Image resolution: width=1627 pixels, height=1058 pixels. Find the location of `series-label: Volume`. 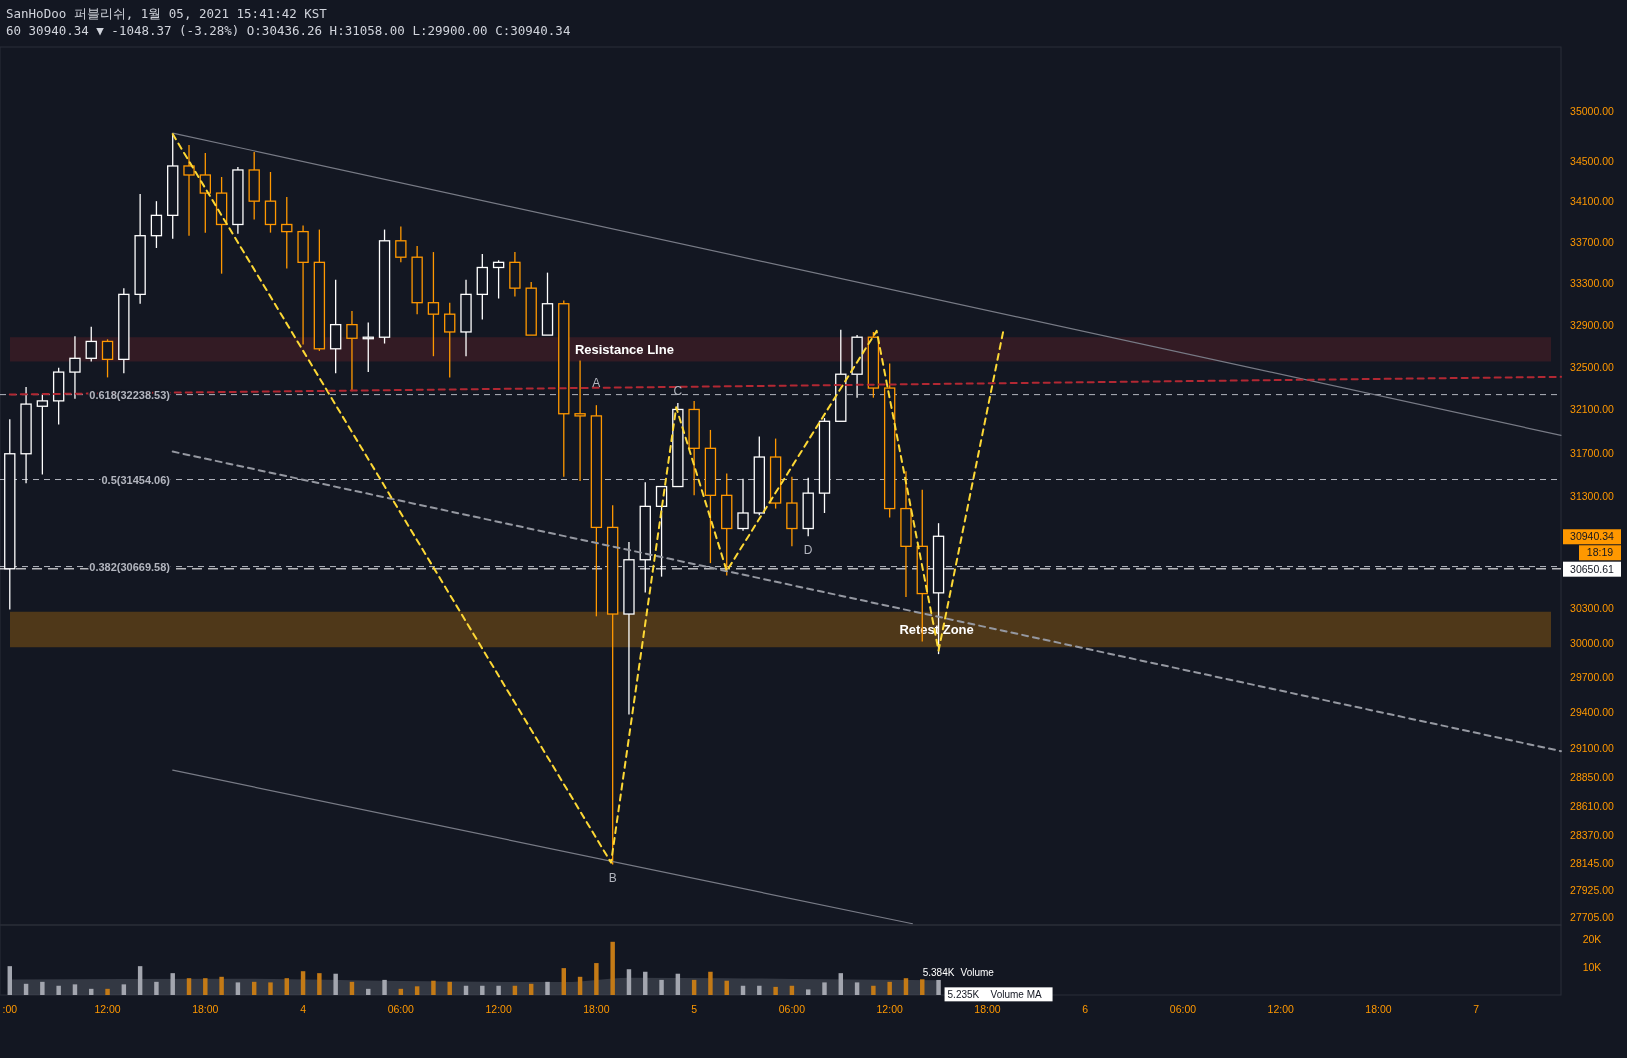

series-label: Volume is located at coordinates (977, 972).